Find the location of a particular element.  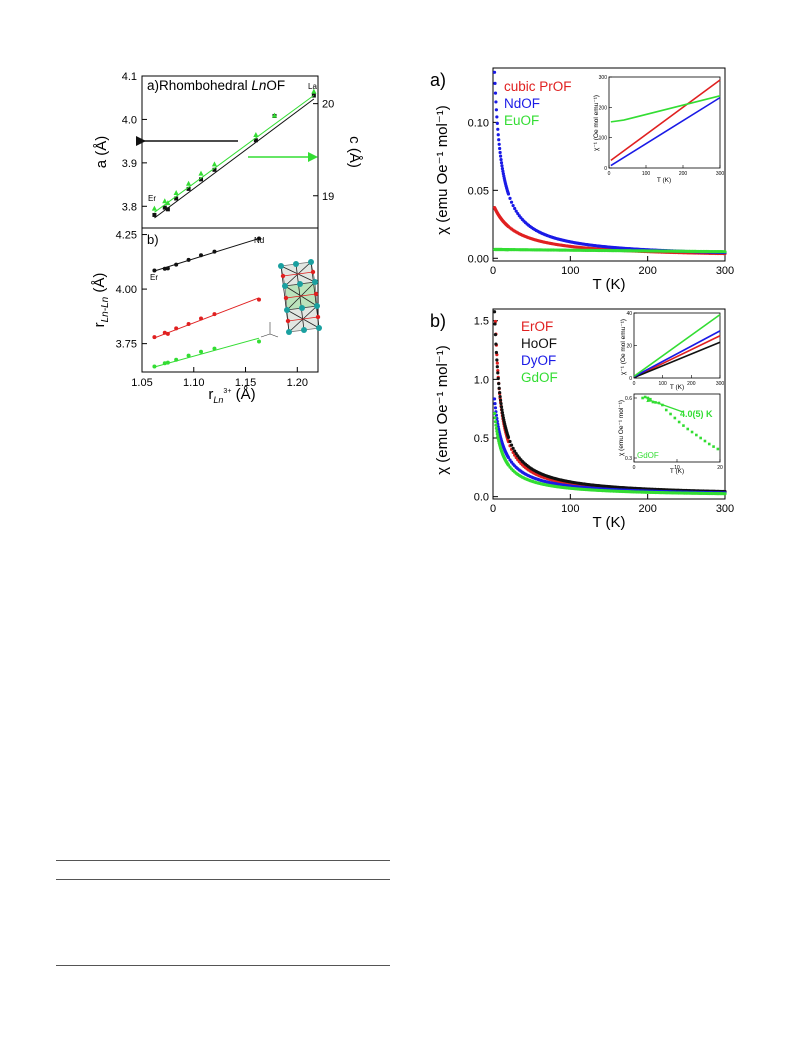

ytick-label: 1.0 is located at coordinates (481, 380).